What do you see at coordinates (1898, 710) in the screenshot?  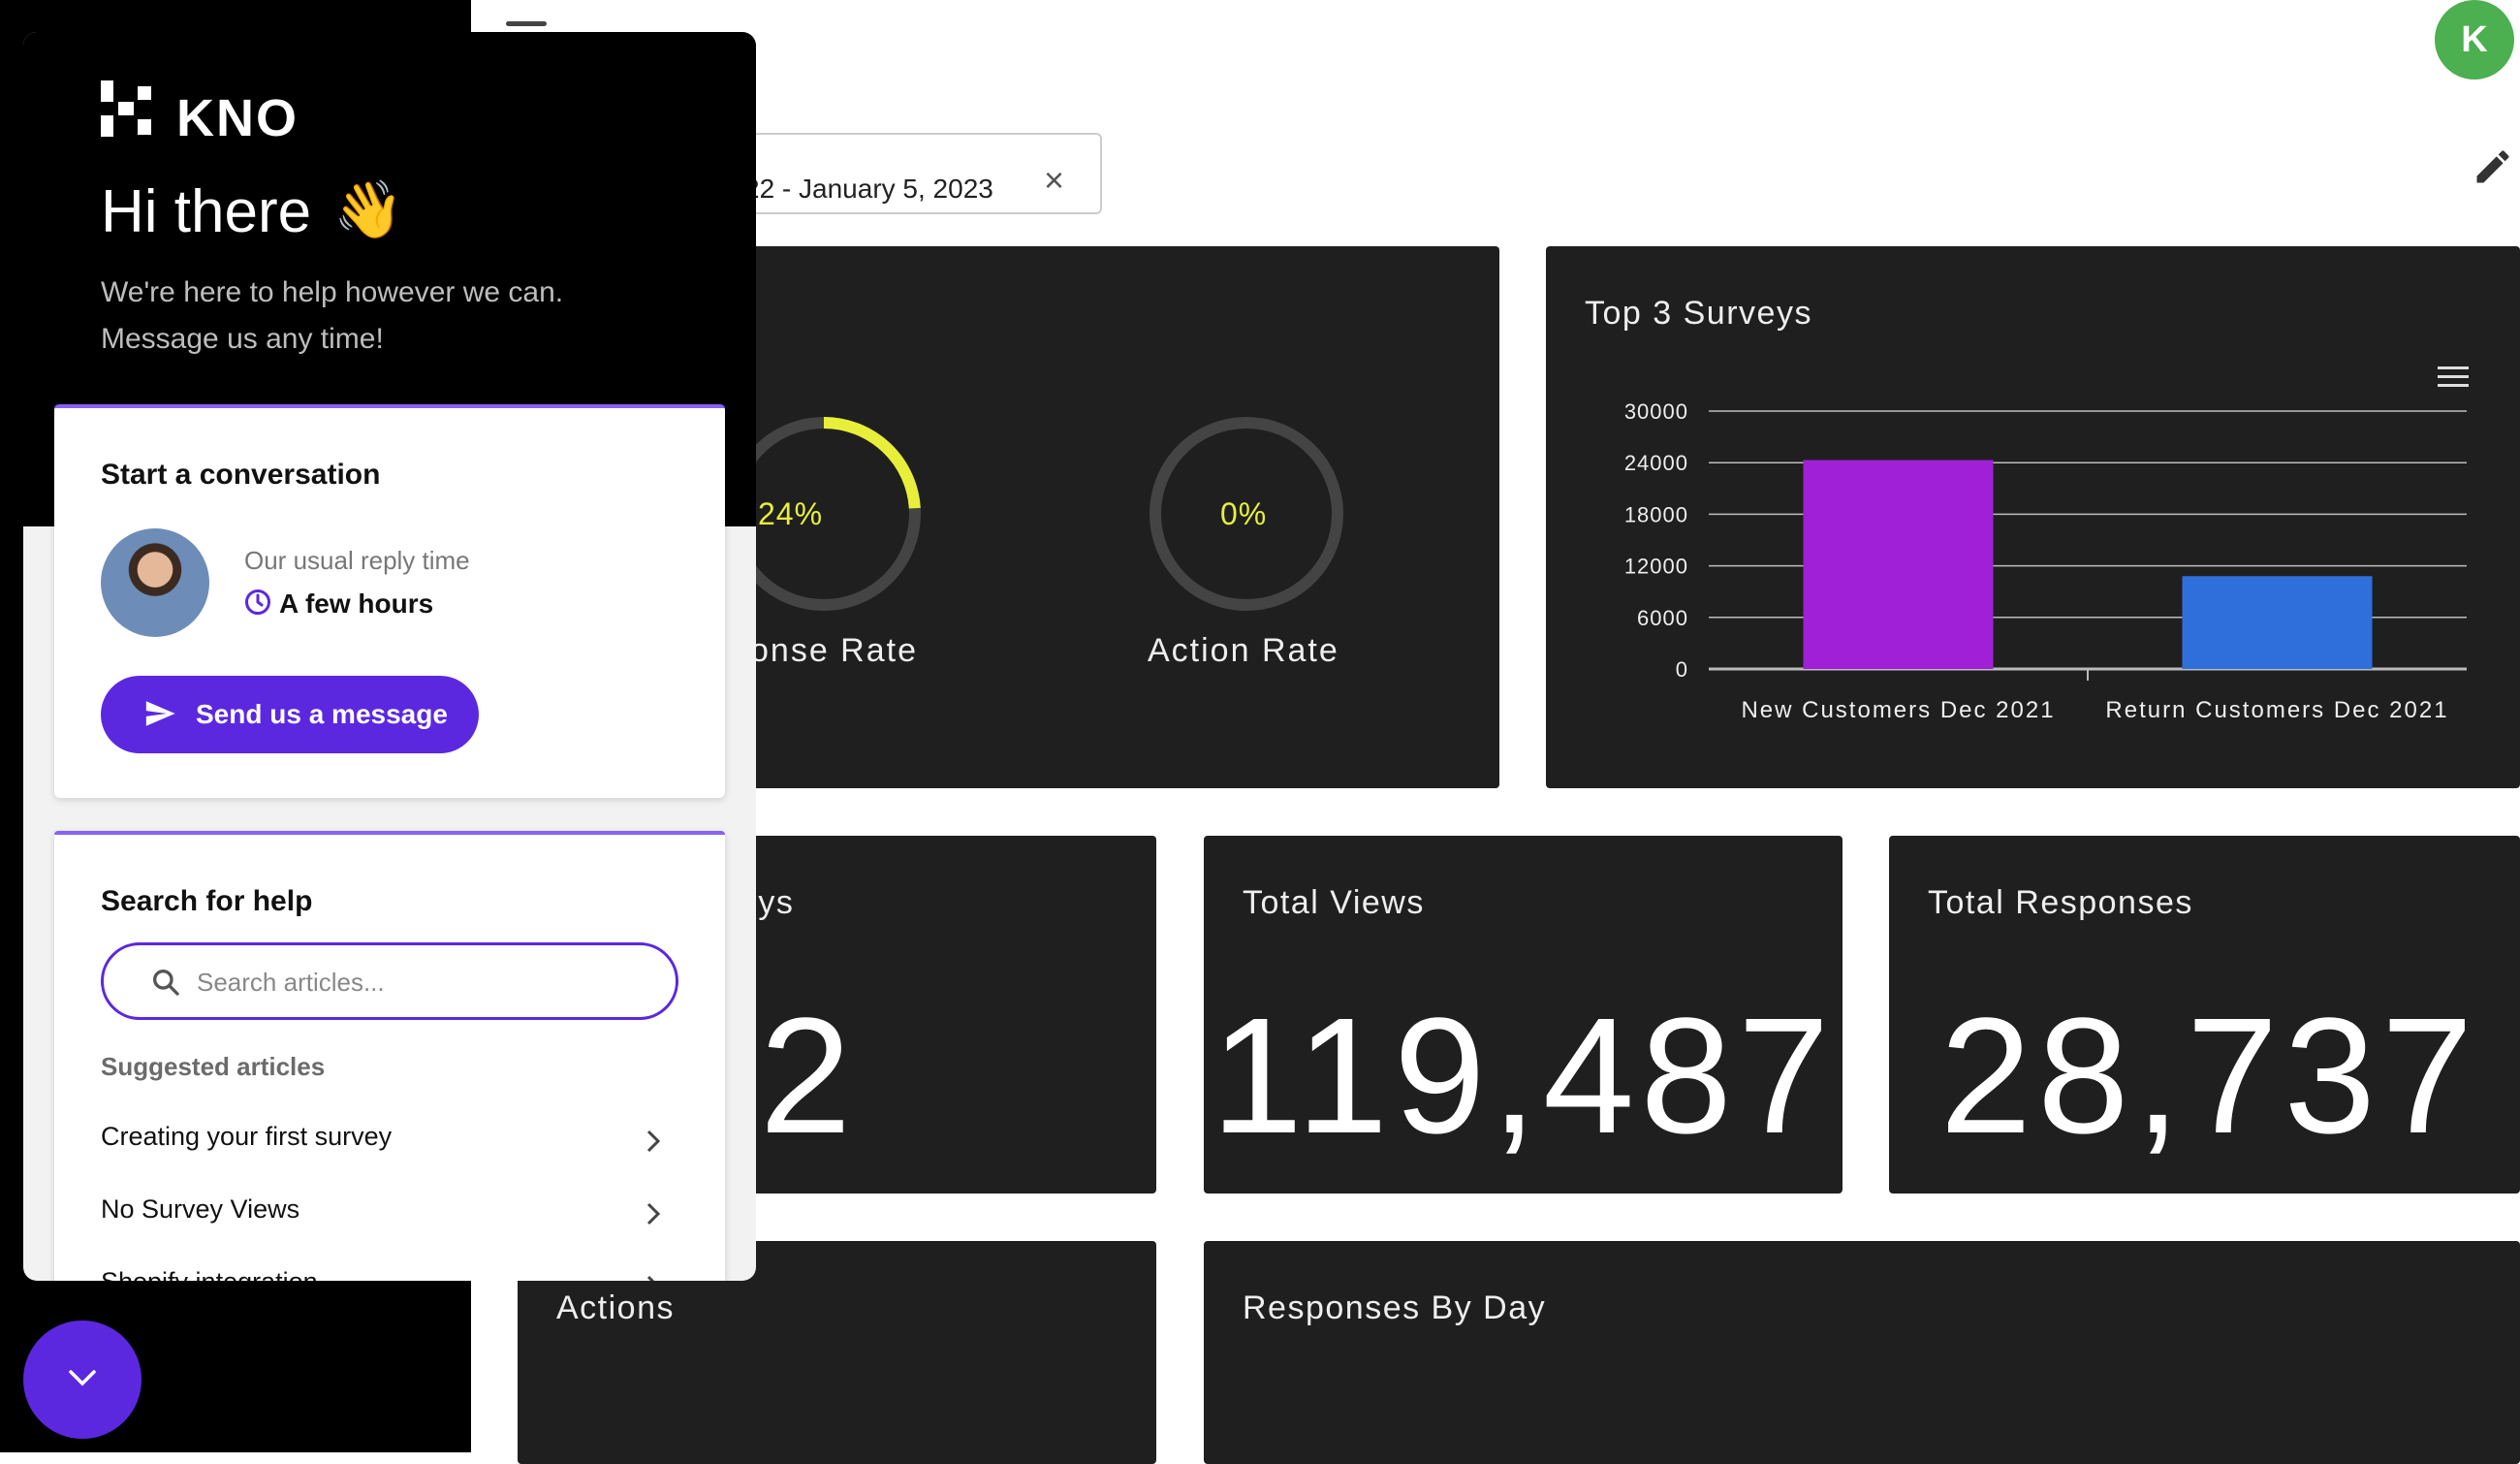 I see `x-category-label: New Customers Dec 2021` at bounding box center [1898, 710].